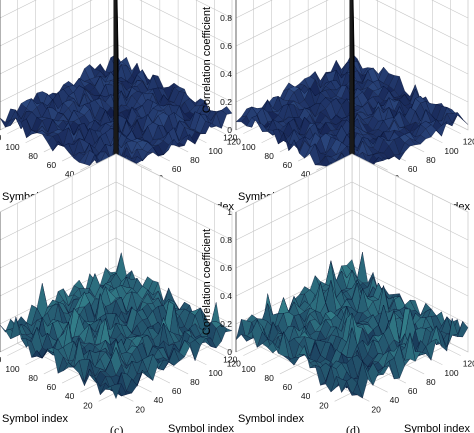 This screenshot has width=474, height=433. What do you see at coordinates (229, 212) in the screenshot?
I see `z-tick-label: 1` at bounding box center [229, 212].